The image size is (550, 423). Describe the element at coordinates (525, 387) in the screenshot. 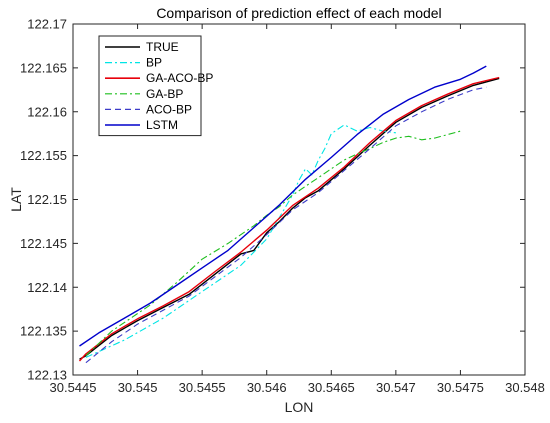

I see `x-tick-label: 30.548` at that location.